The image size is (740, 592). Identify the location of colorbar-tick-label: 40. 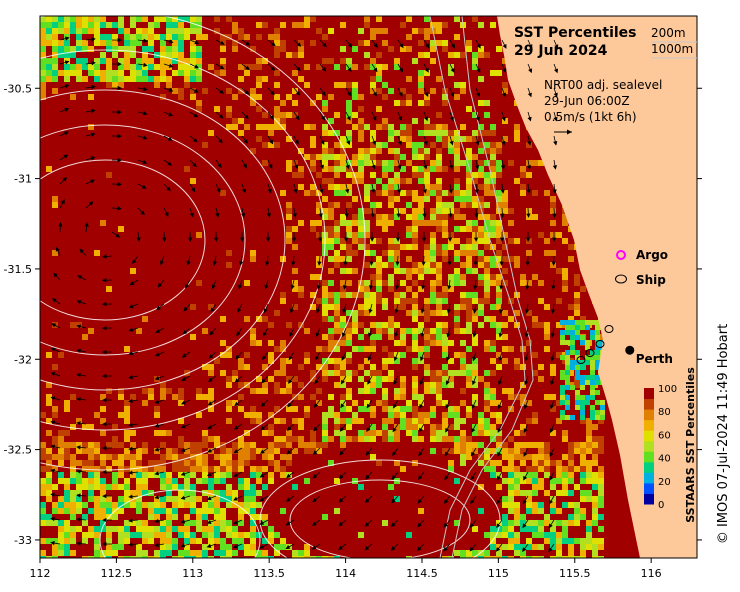
(664, 459).